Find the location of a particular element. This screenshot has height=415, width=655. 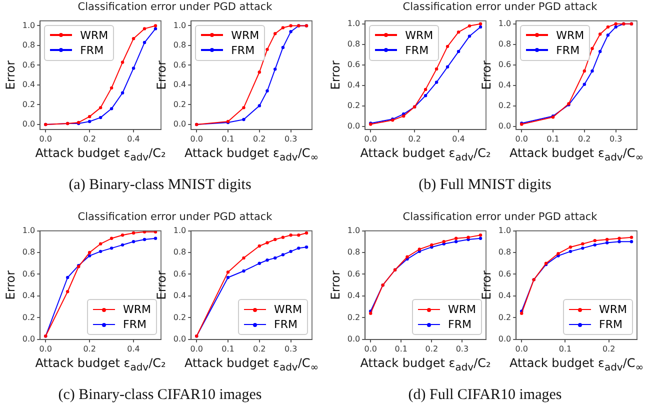

x-tick-label: 0.2 is located at coordinates (259, 349).